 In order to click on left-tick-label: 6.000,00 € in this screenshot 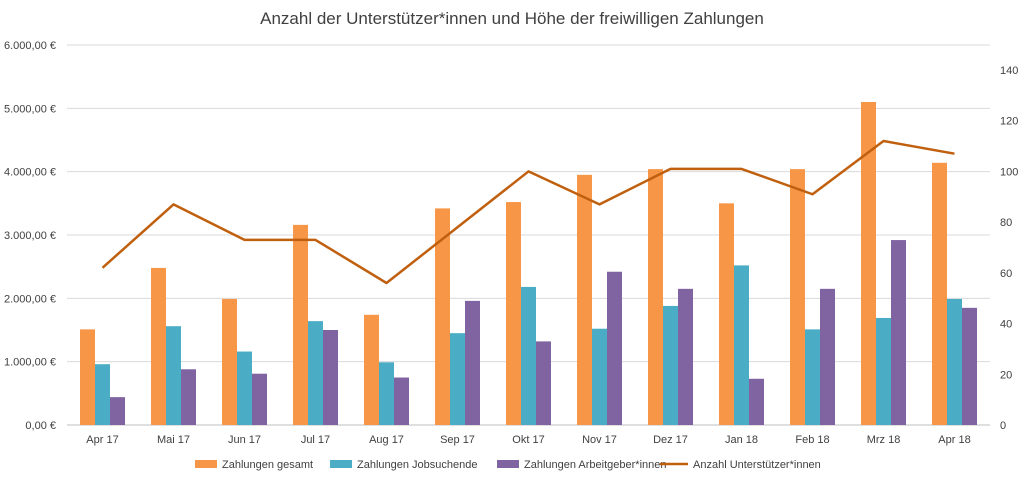, I will do `click(30, 46)`.